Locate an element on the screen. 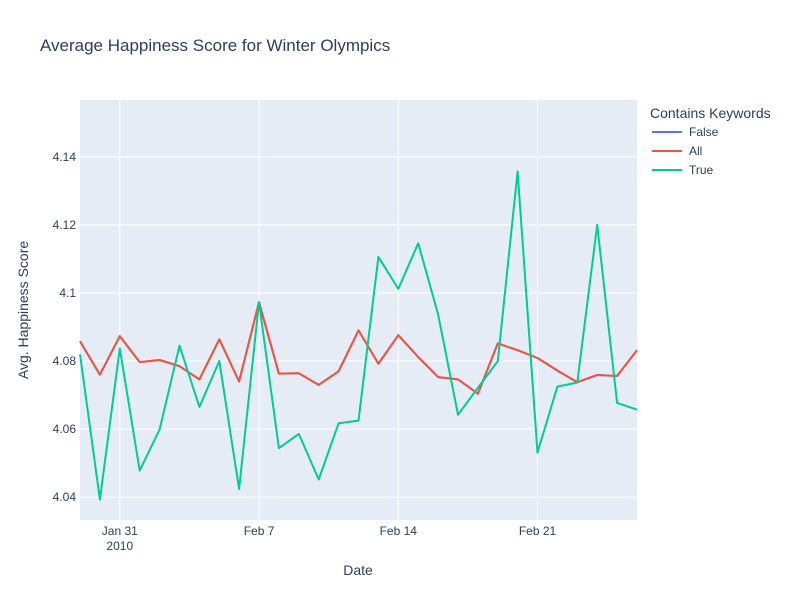 The image size is (800, 600). x-tick-label: Feb 14 is located at coordinates (399, 531).